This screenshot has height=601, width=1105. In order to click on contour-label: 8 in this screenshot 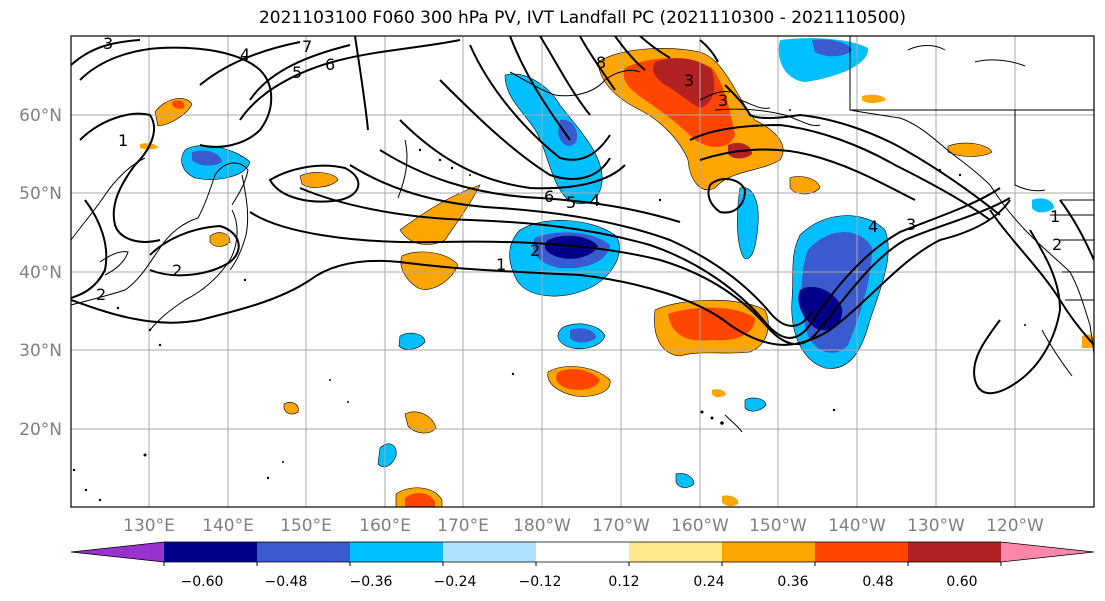, I will do `click(601, 62)`.